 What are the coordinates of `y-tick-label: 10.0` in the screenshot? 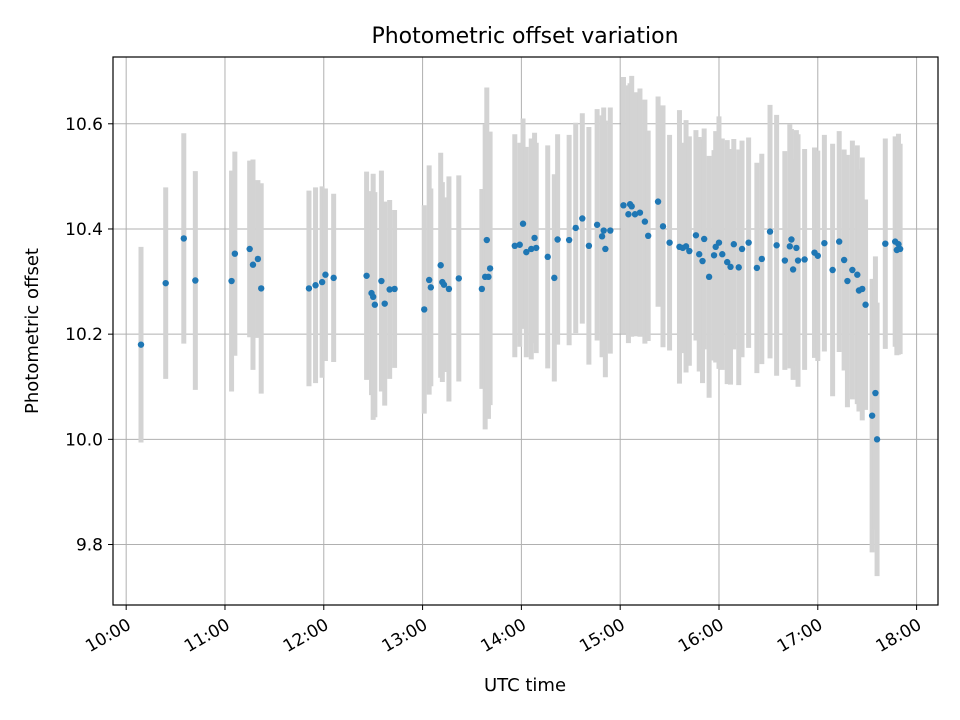 It's located at (84, 440).